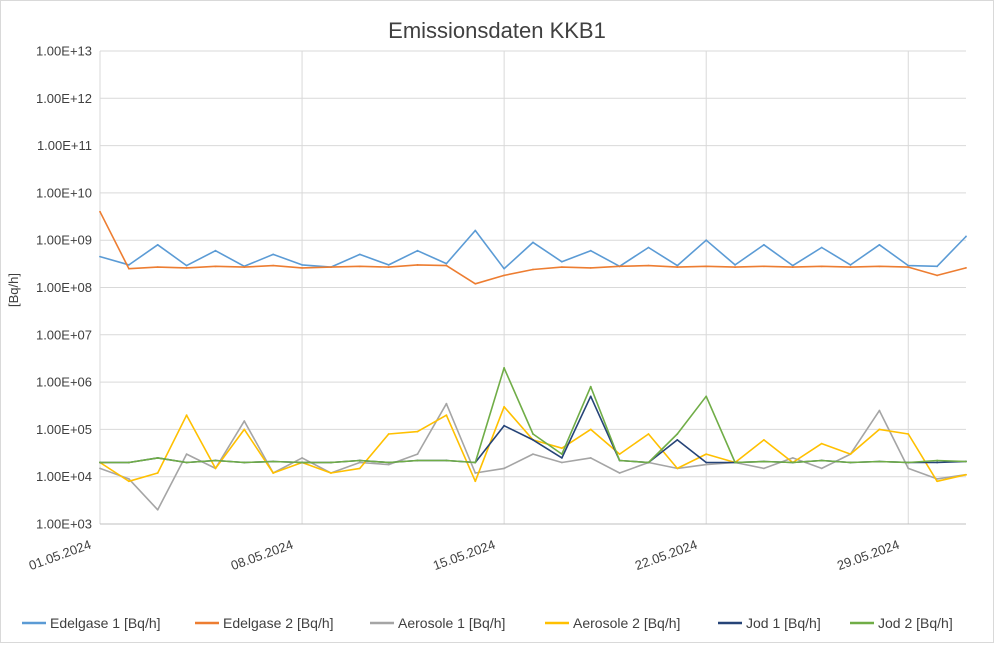 This screenshot has width=994, height=648. I want to click on legend-label-2: Edelgase 2 [Bq/h], so click(278, 623).